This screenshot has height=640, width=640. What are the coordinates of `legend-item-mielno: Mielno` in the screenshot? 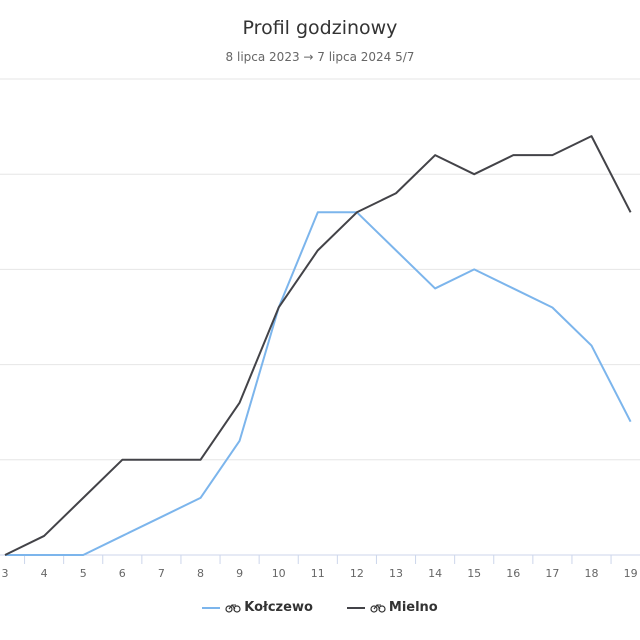 It's located at (392, 607).